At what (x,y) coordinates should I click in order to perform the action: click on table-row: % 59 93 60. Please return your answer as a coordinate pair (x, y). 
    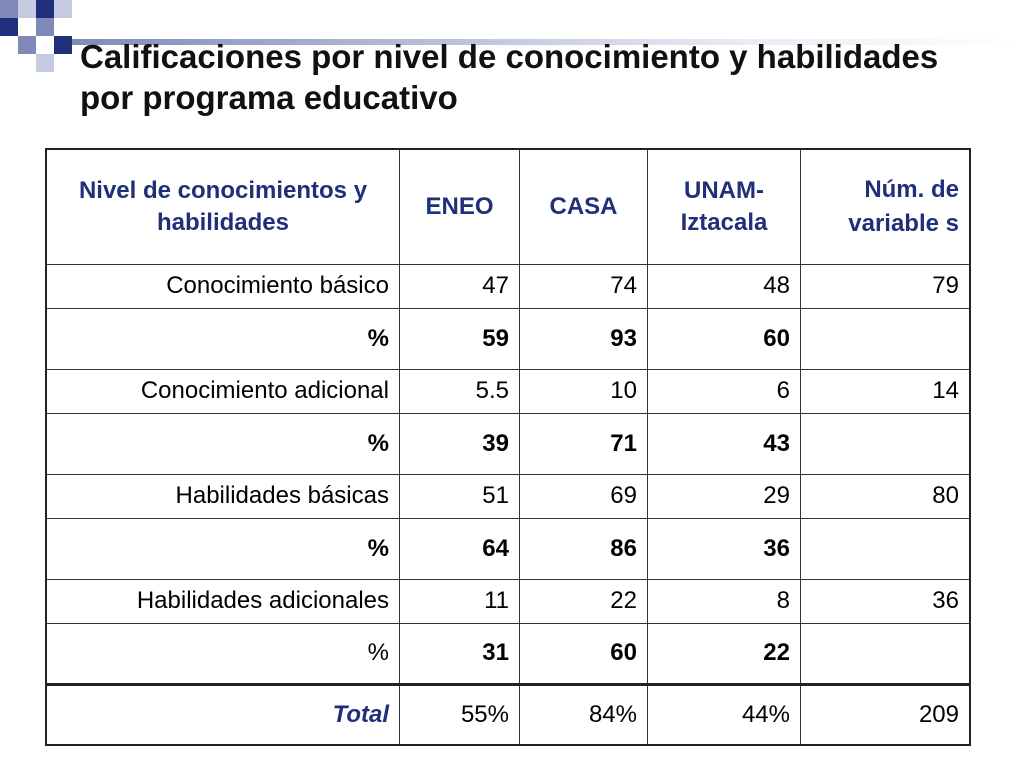
    Looking at the image, I should click on (508, 338).